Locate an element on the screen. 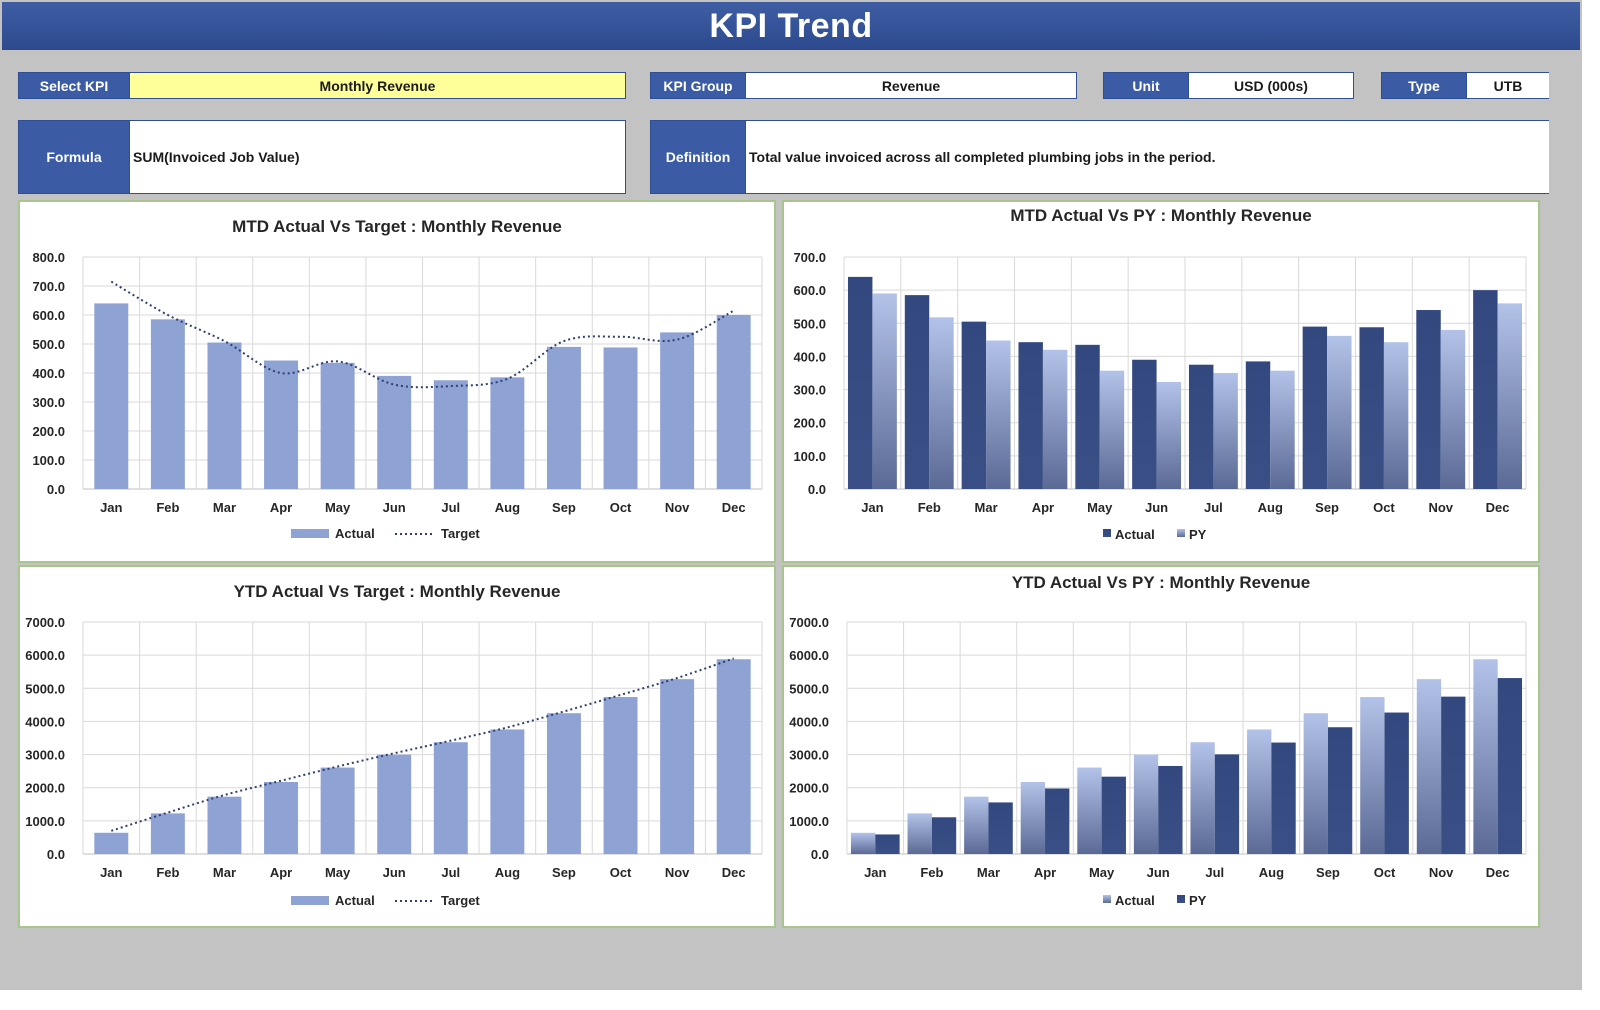 This screenshot has width=1600, height=1010. y-tick-label: 300.0 is located at coordinates (48, 402).